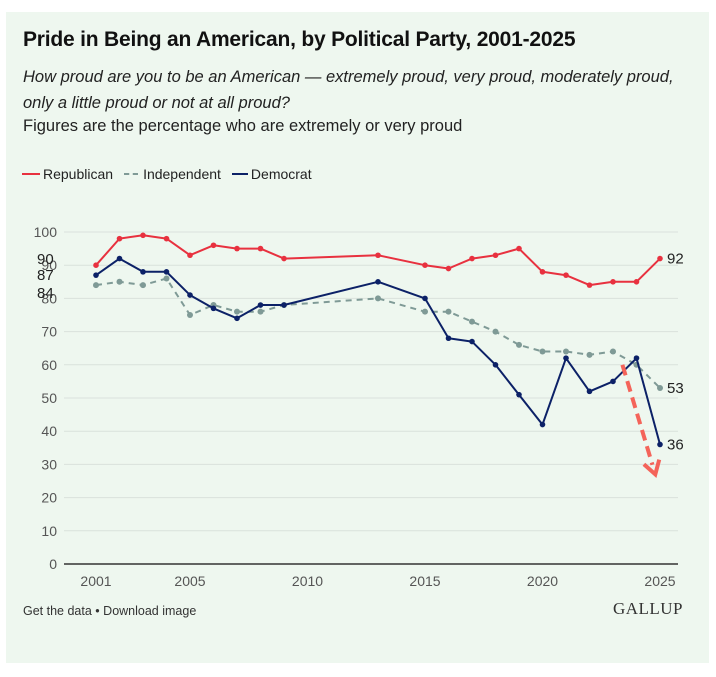  I want to click on x-tick-label: 2020, so click(542, 581).